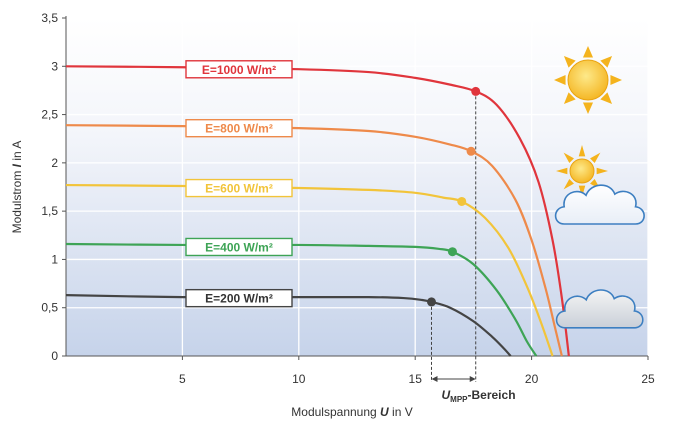 The image size is (689, 430). I want to click on cloud-sun-icon, so click(599, 309).